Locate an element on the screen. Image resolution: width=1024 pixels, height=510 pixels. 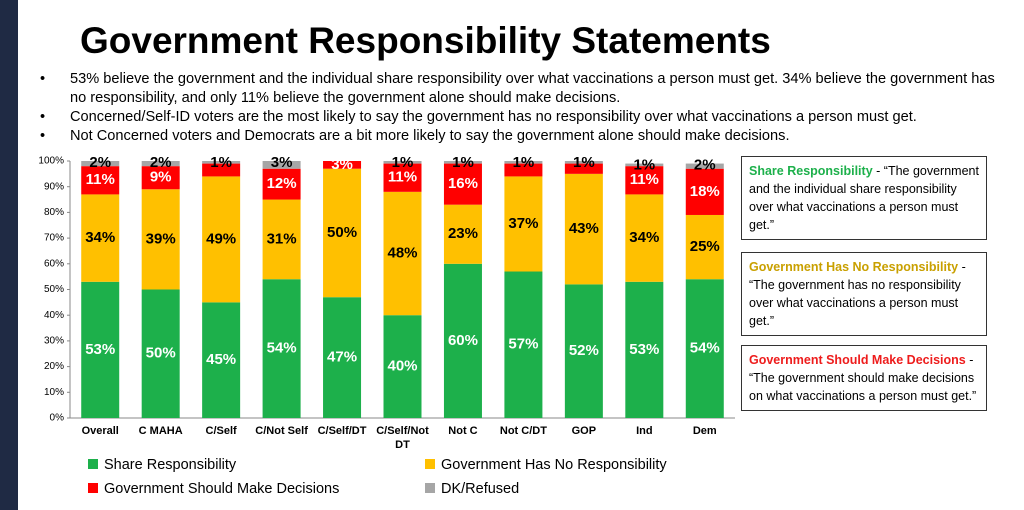
y-tick-label: 70% is located at coordinates (54, 238).